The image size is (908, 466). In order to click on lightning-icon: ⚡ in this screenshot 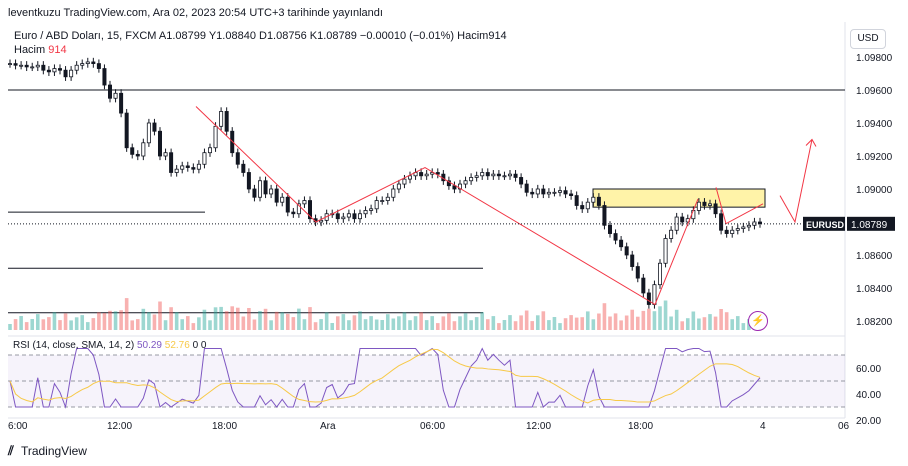, I will do `click(758, 321)`.